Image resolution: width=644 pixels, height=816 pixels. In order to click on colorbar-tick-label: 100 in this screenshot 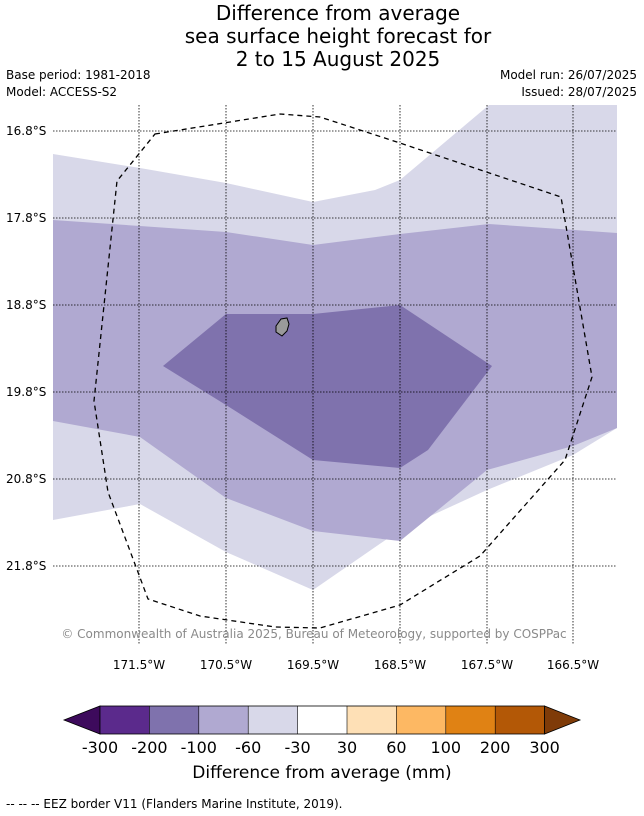, I will do `click(446, 747)`.